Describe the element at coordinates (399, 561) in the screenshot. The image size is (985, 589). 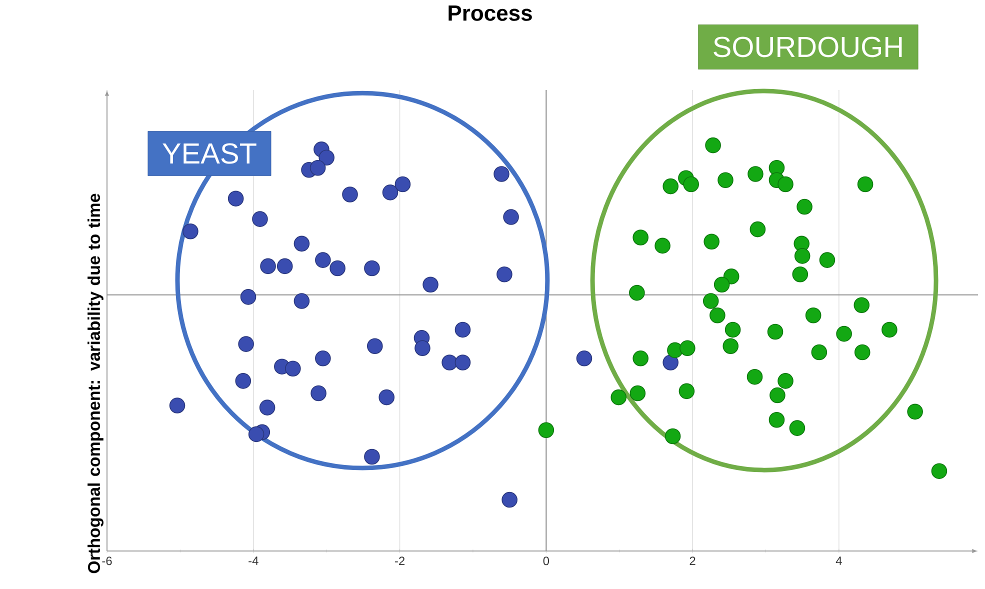
I see `x-tick-label: -2` at that location.